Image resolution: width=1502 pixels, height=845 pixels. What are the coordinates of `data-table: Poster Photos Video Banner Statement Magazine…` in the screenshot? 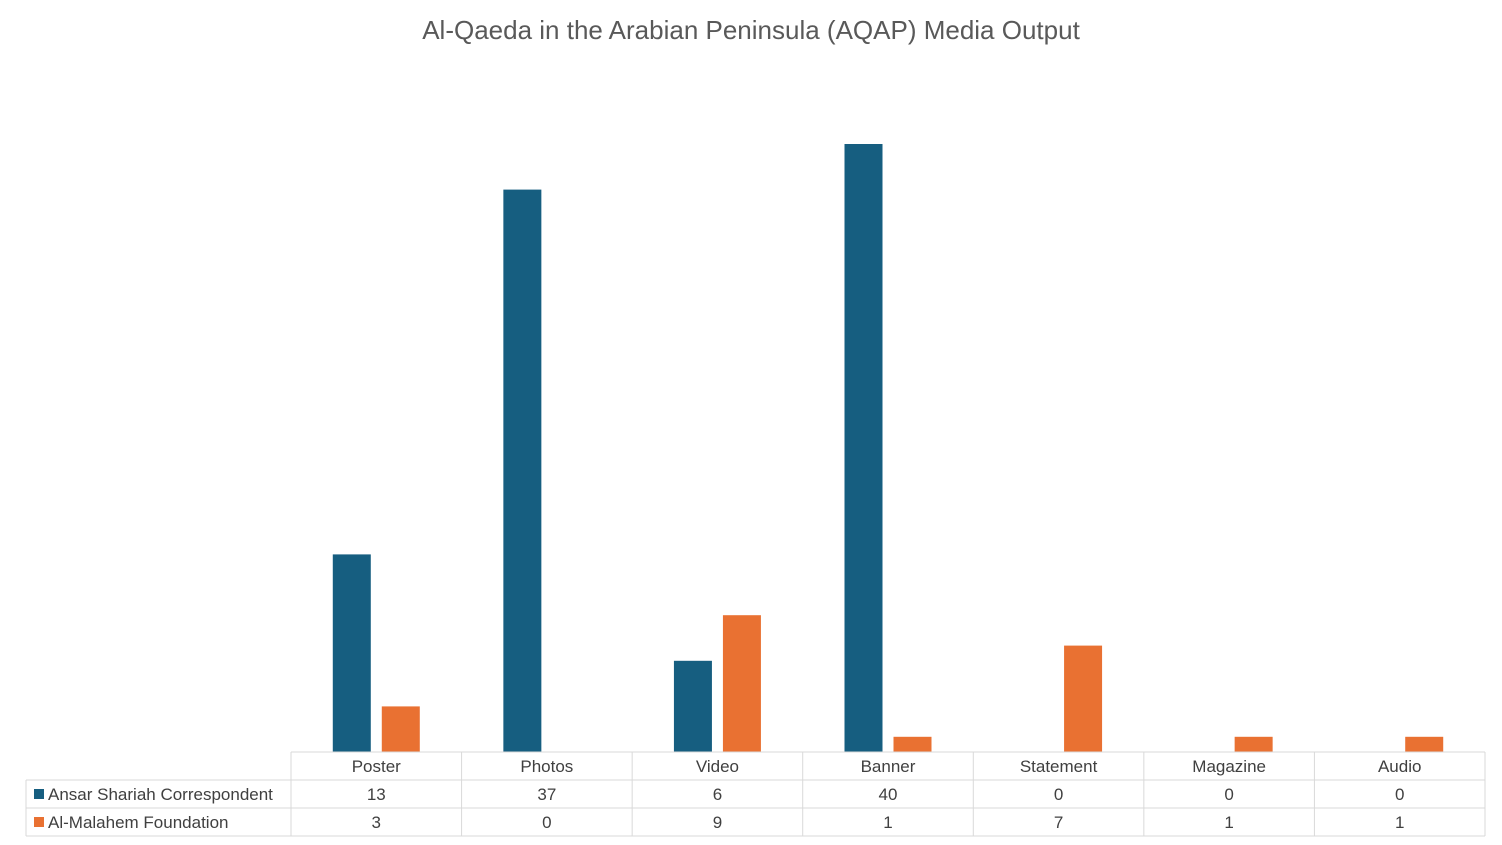 It's located at (755, 794).